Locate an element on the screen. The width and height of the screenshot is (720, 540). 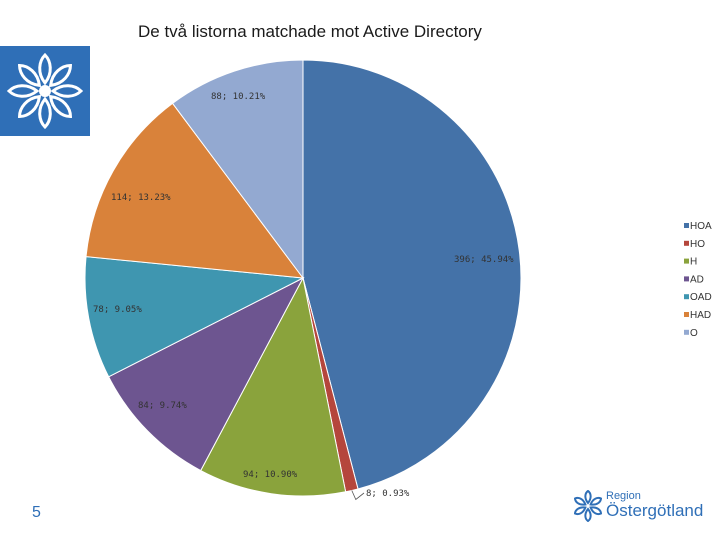
legend-label-oad: OAD is located at coordinates (701, 297).